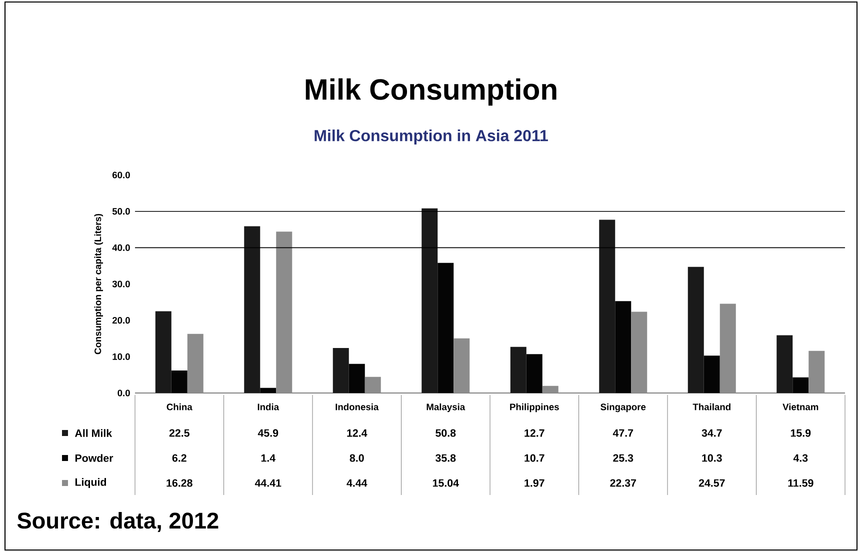 This screenshot has width=862, height=551. I want to click on data-label: 10.3, so click(712, 458).